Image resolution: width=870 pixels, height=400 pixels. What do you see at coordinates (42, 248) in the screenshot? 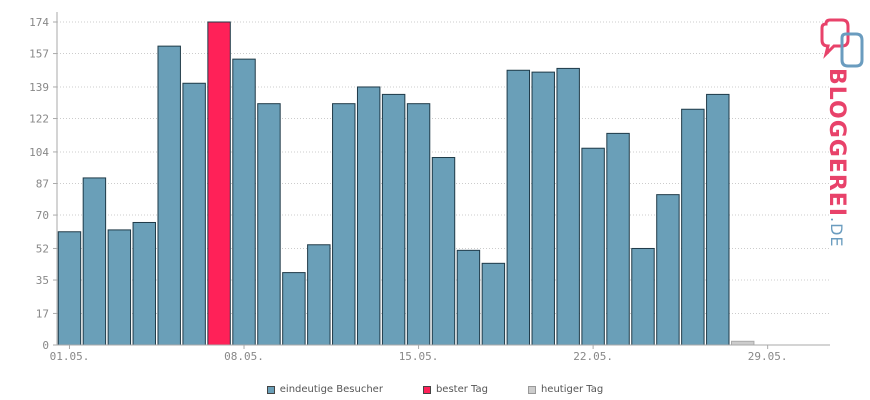
I see `y-tick-label: 52` at bounding box center [42, 248].